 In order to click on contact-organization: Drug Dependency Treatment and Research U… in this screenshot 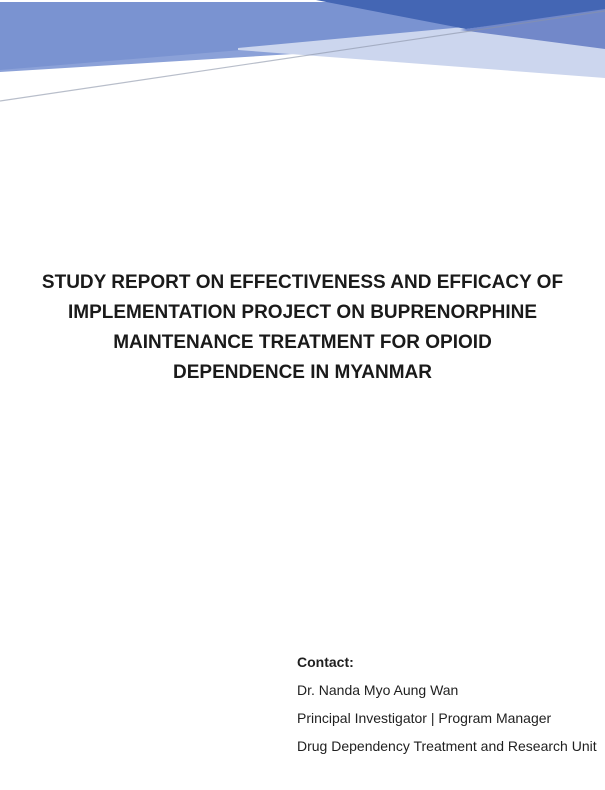, I will do `click(447, 746)`.